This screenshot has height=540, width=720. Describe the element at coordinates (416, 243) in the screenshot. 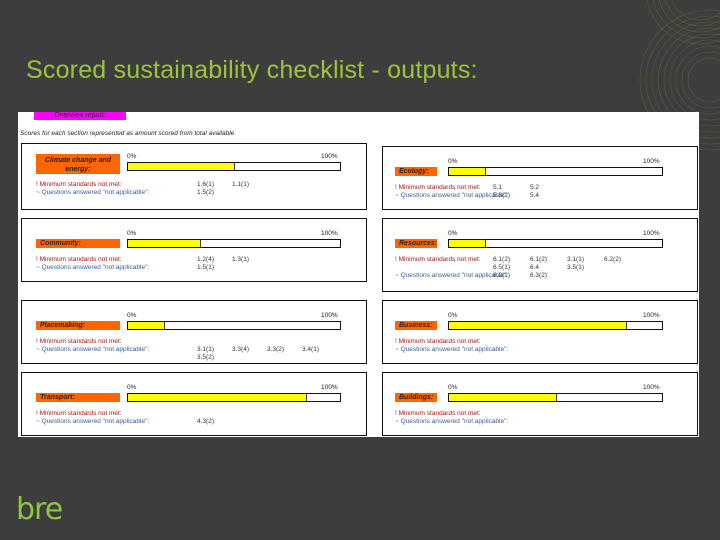

I see `section-name: Resources:` at that location.